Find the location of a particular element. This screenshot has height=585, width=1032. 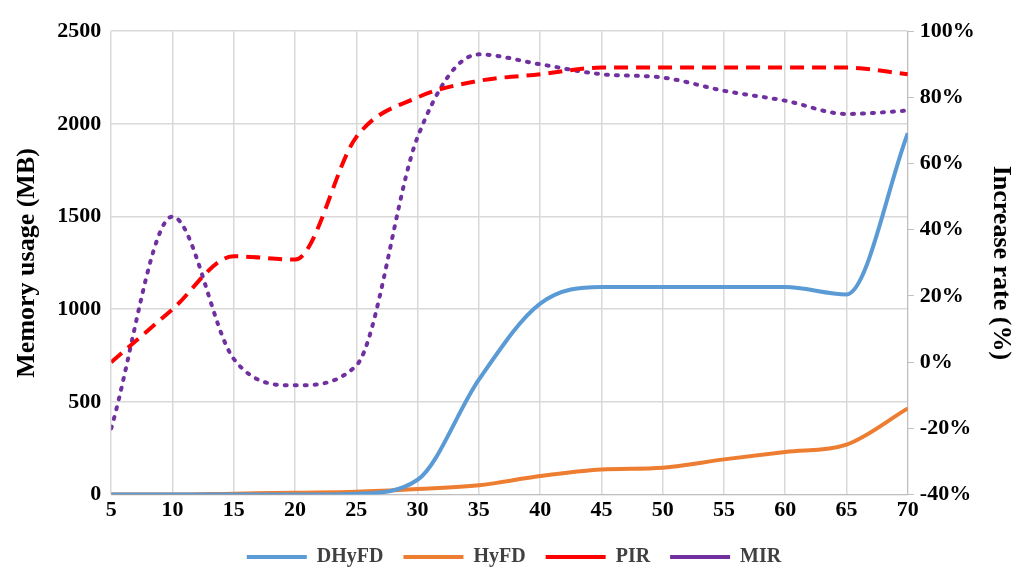

y2-axis-title: Increase rate (%) is located at coordinates (1002, 263).